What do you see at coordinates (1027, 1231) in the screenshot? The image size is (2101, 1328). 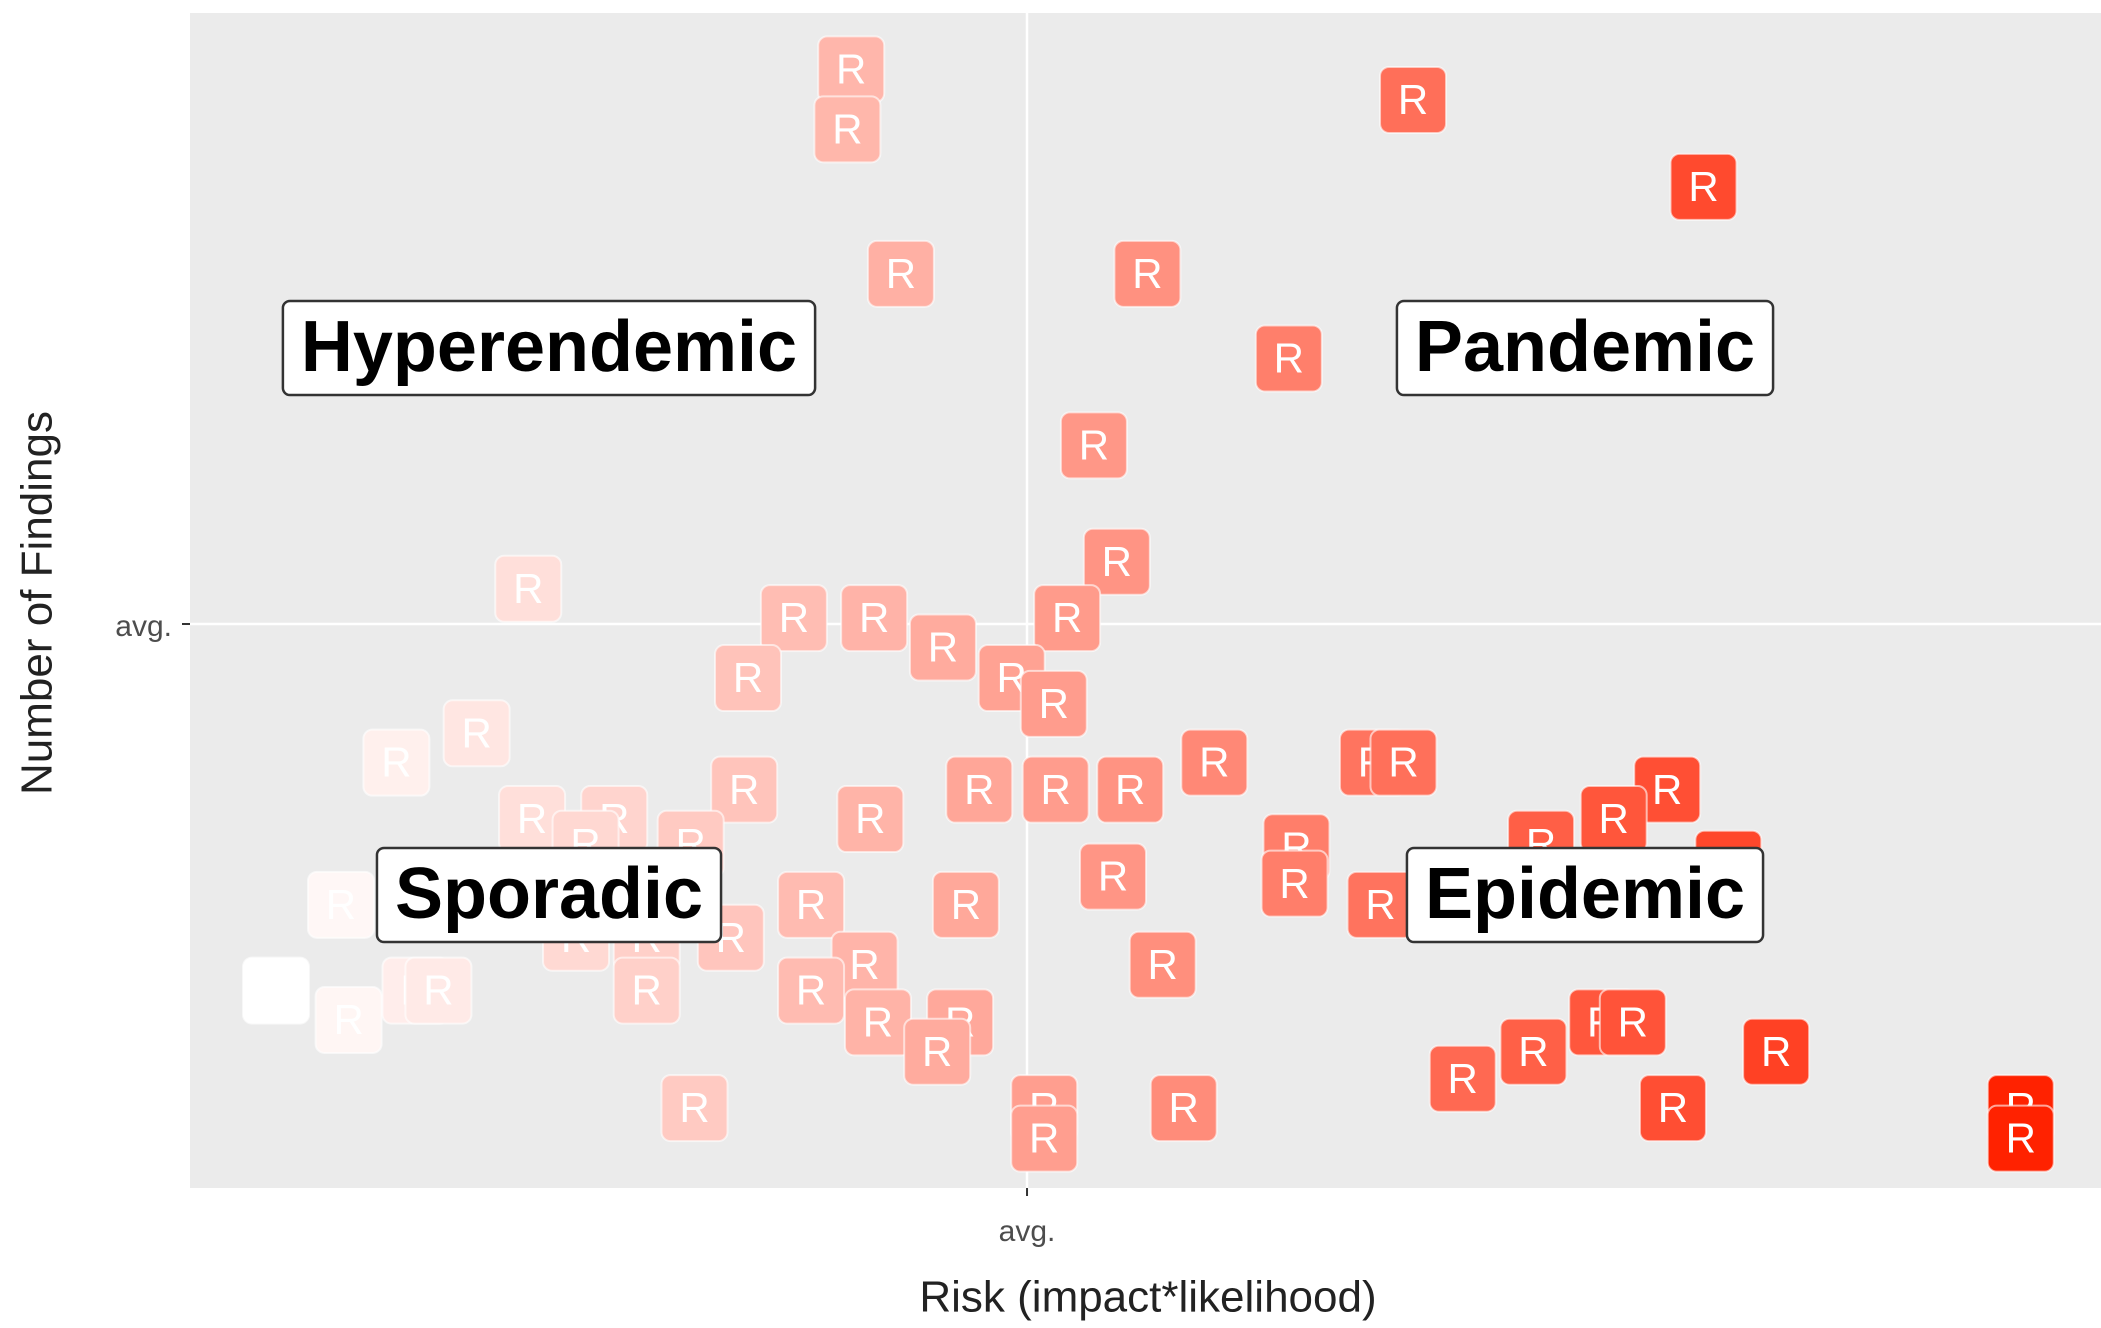 I see `x-tick-label: avg.` at bounding box center [1027, 1231].